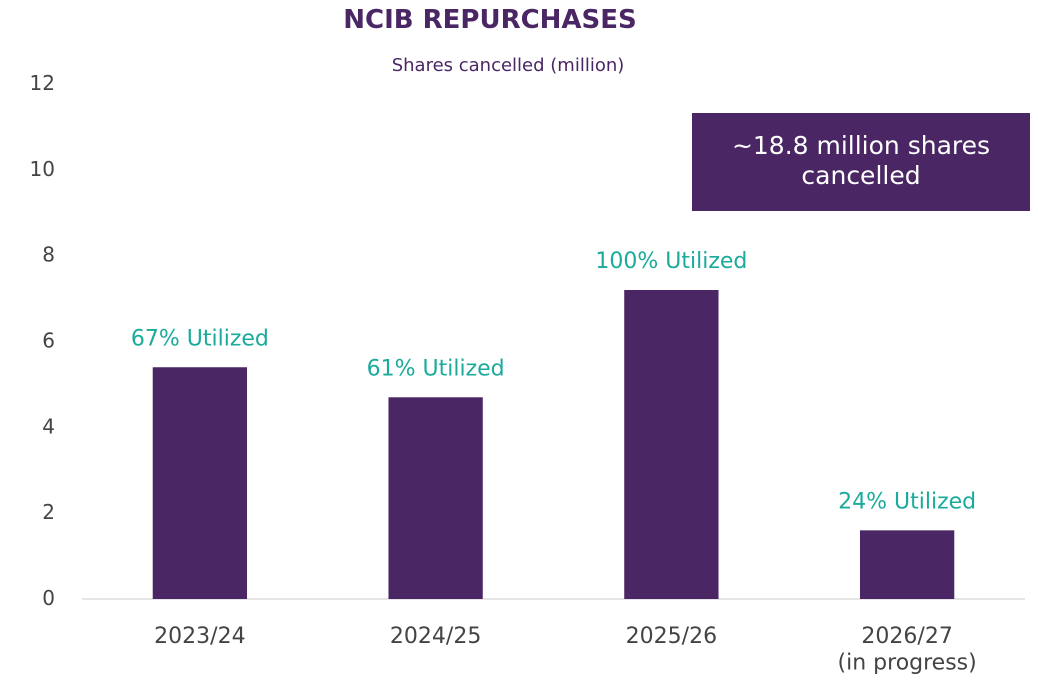 This screenshot has width=1038, height=692. I want to click on y-tick-label: 12, so click(42, 83).